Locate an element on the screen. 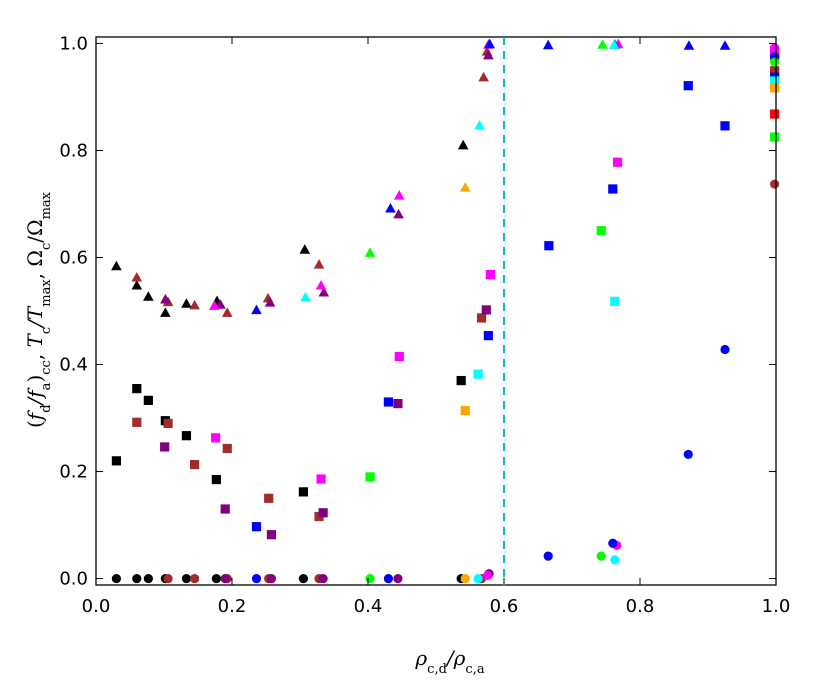 Image resolution: width=830 pixels, height=692 pixels. y-tick-label: 0.4 is located at coordinates (73, 365).